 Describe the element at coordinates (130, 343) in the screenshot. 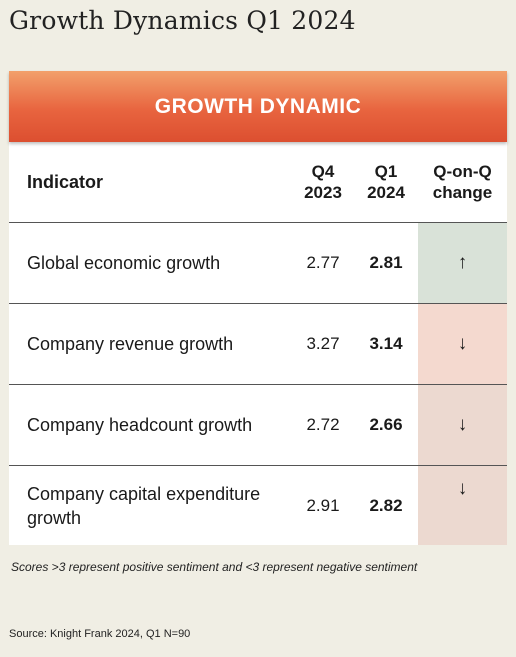

I see `row-indicator: Company revenue growth` at that location.